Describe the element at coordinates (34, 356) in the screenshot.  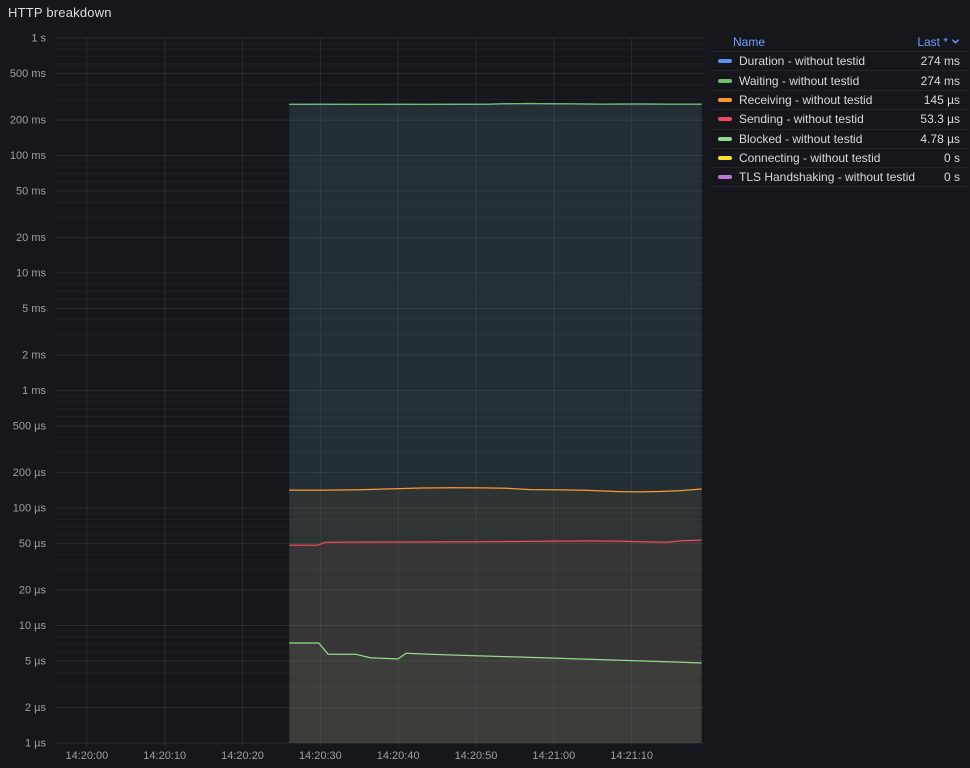
I see `y-tick-label: 2 ms` at that location.